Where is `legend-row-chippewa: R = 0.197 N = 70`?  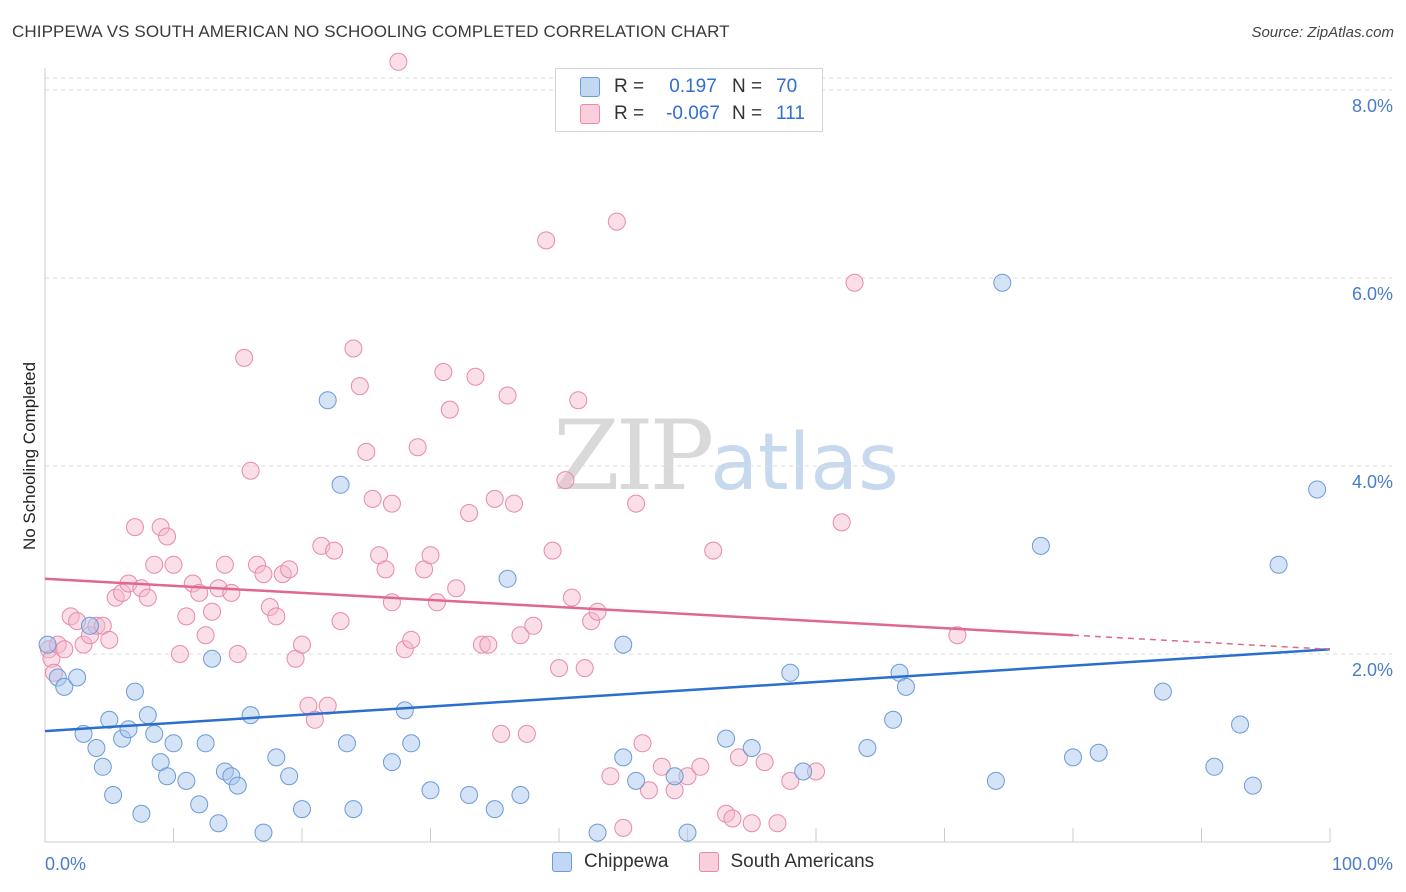
legend-row-chippewa: R = 0.197 N = 70 is located at coordinates (688, 87).